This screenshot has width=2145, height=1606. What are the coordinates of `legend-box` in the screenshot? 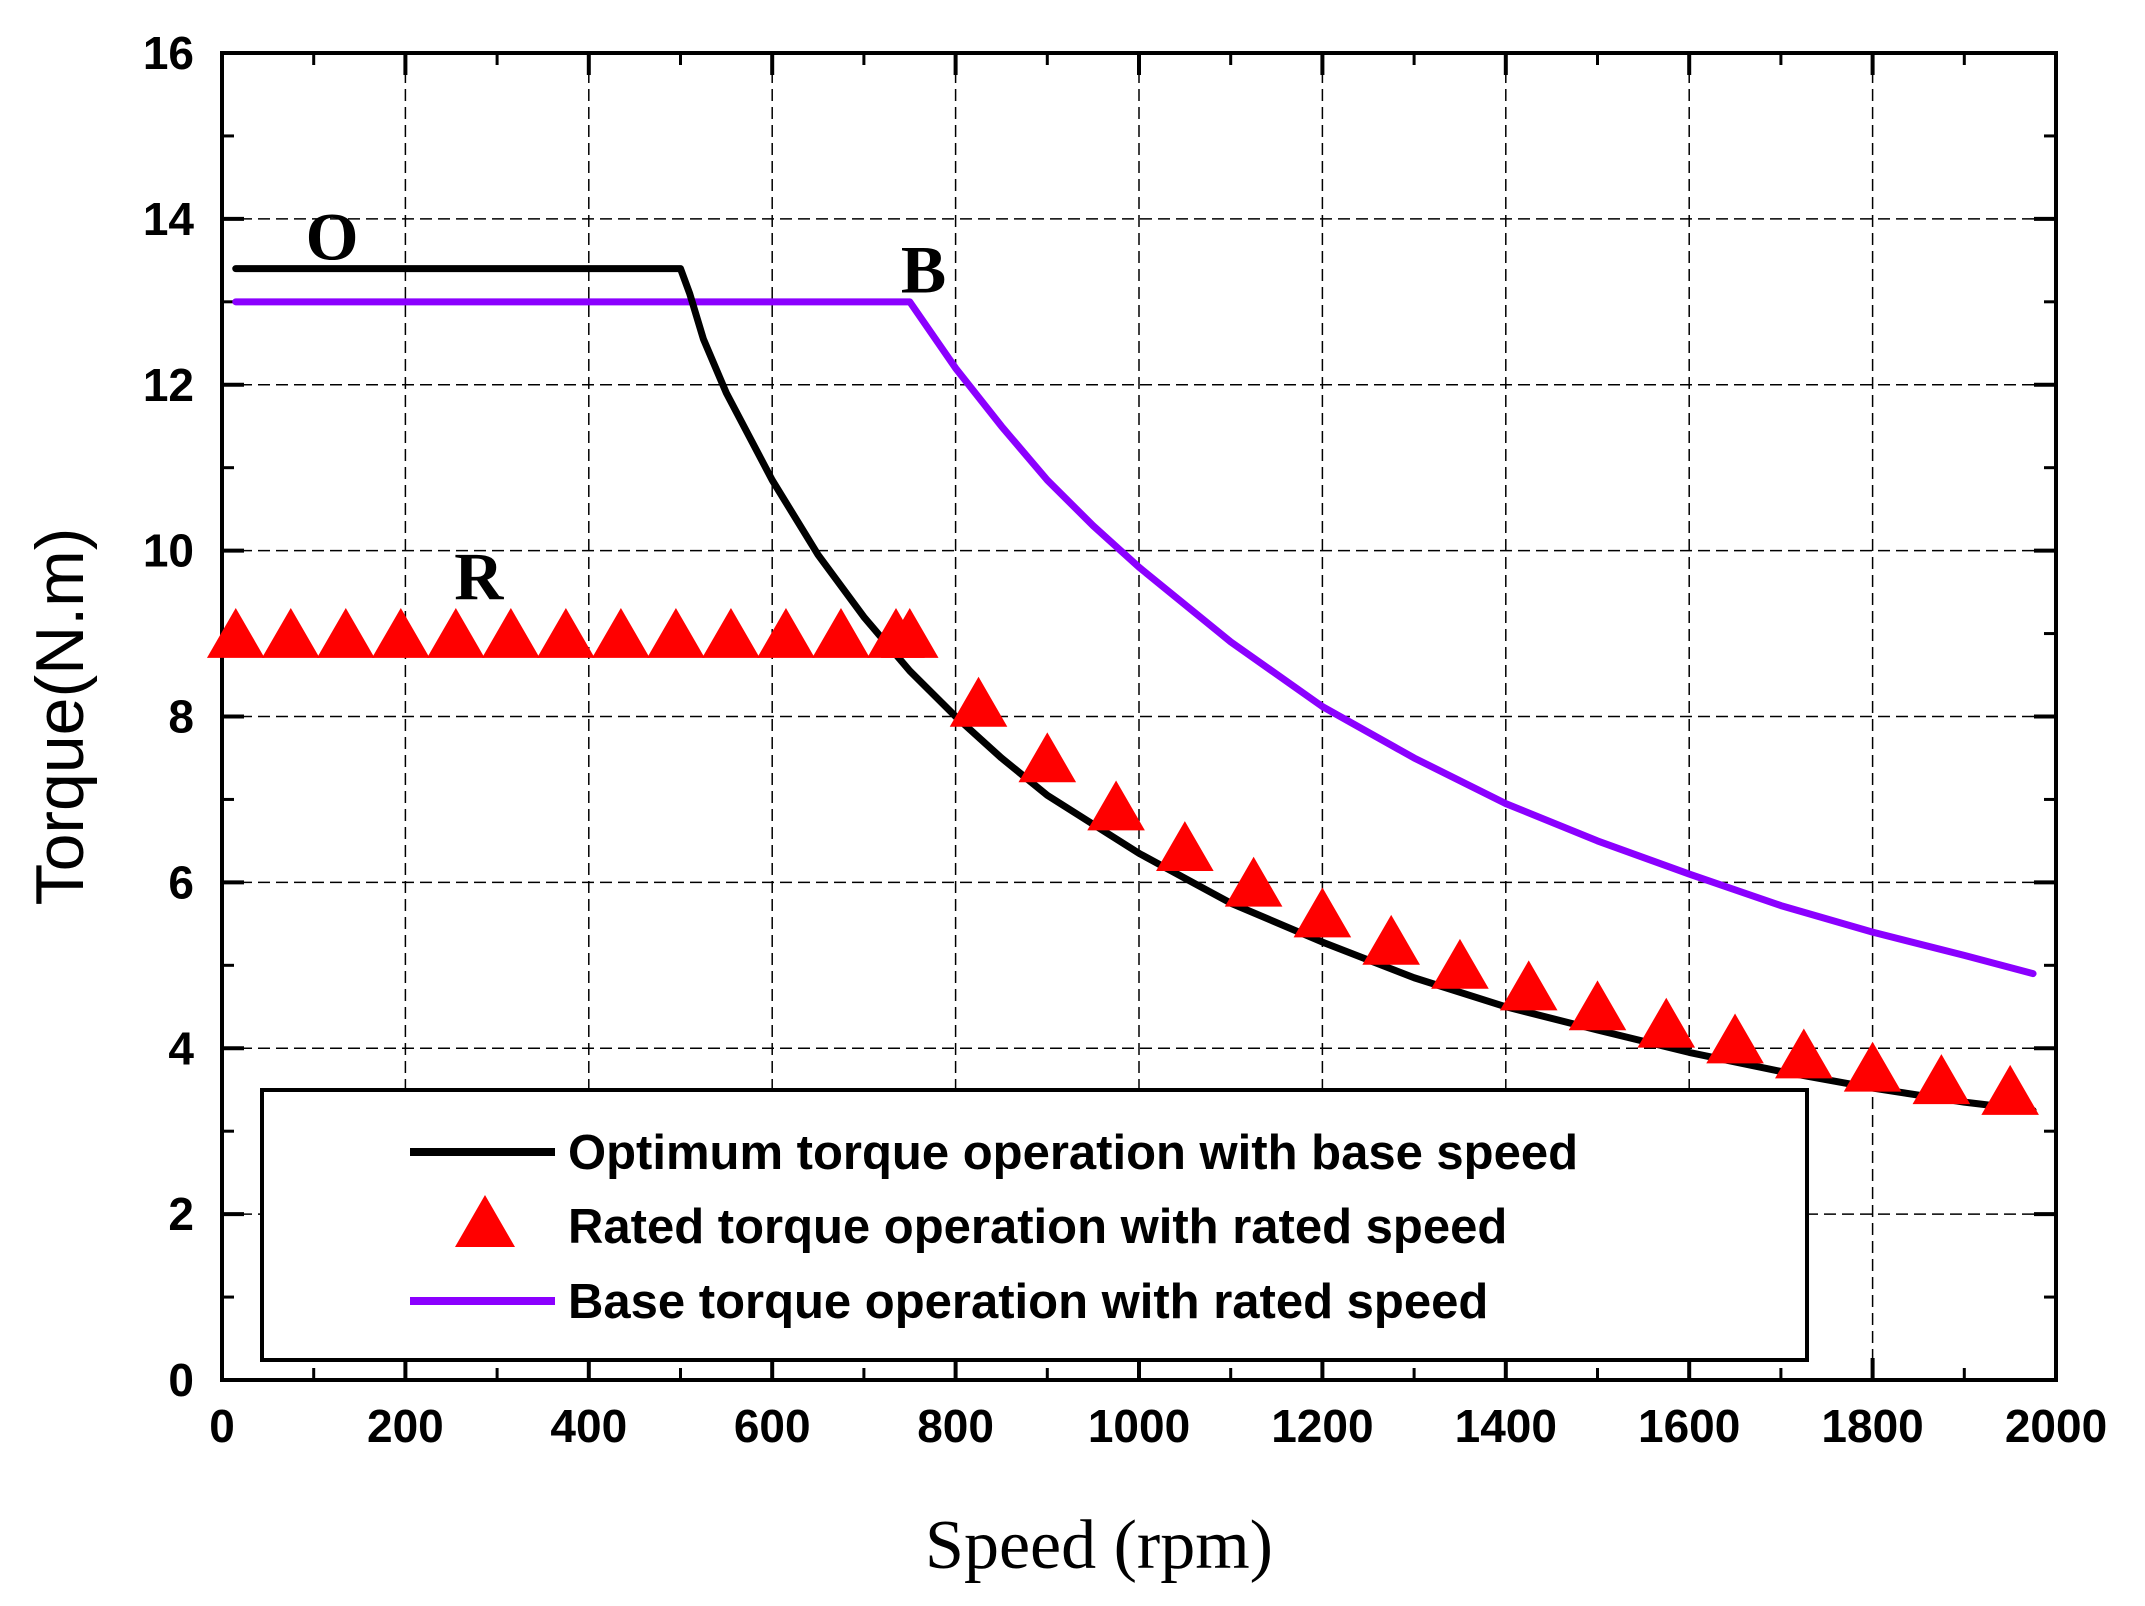 It's located at (1034, 1225).